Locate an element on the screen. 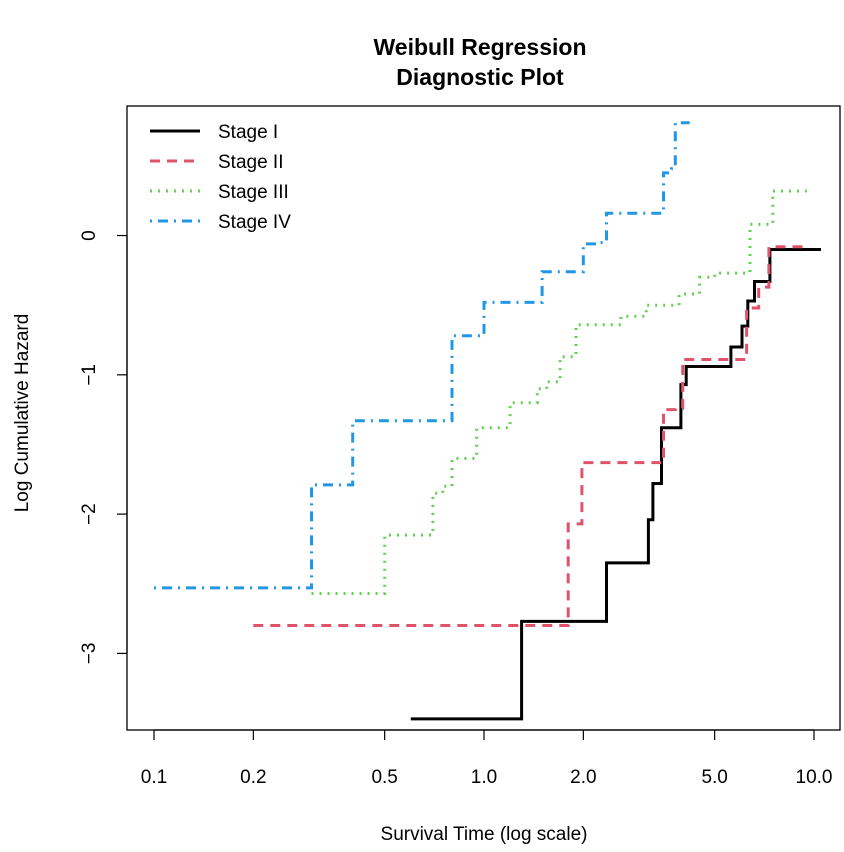  chart-title-line-2: Diagnostic Plot is located at coordinates (480, 77).